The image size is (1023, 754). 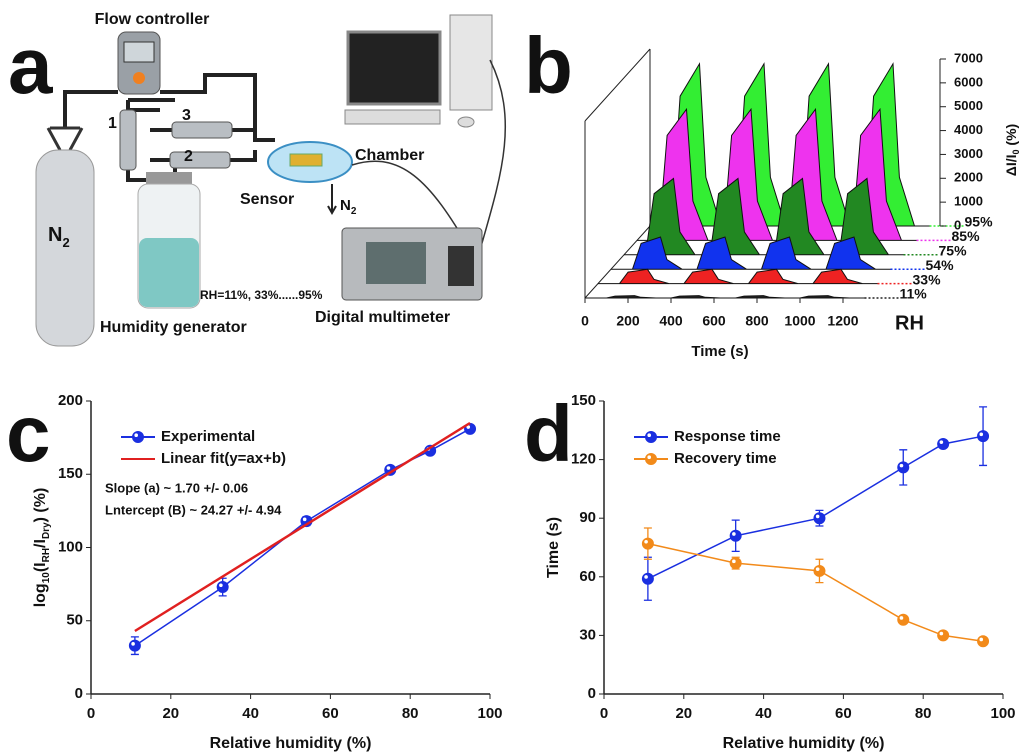 I want to click on multimeter-screen, so click(x=396, y=263).